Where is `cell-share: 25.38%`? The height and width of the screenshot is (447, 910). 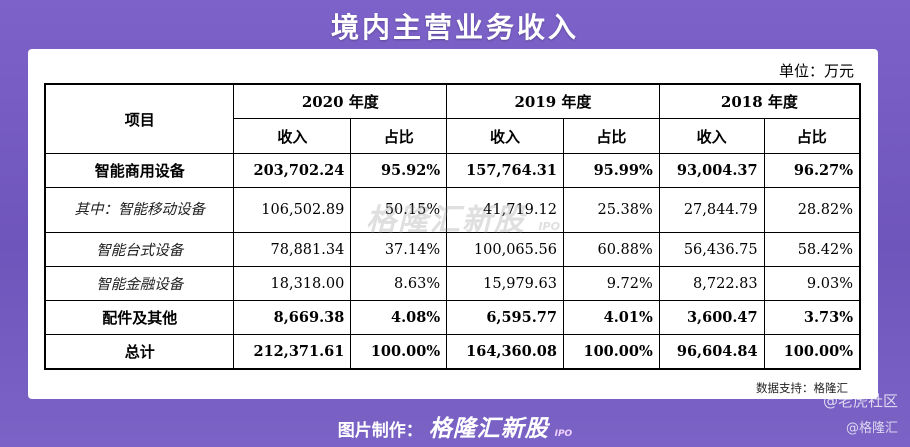
cell-share: 25.38% is located at coordinates (611, 210).